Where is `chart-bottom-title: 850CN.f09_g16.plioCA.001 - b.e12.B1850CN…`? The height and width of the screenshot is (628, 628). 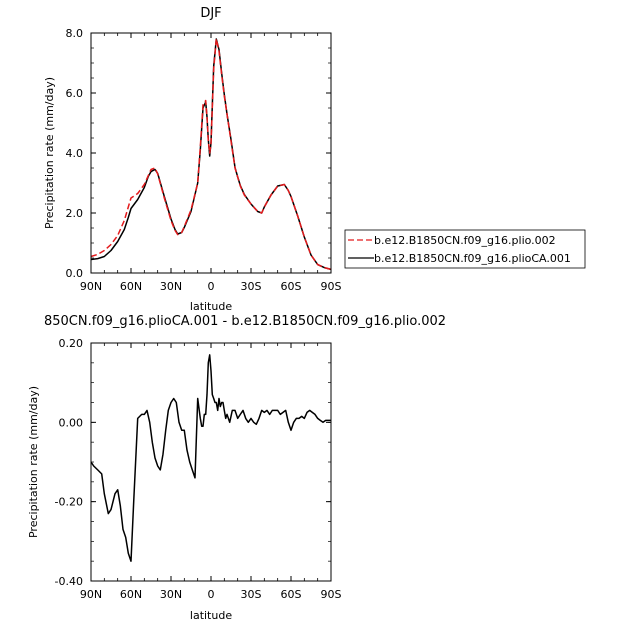
chart-bottom-title: 850CN.f09_g16.plioCA.001 - b.e12.B1850CN… is located at coordinates (245, 321).